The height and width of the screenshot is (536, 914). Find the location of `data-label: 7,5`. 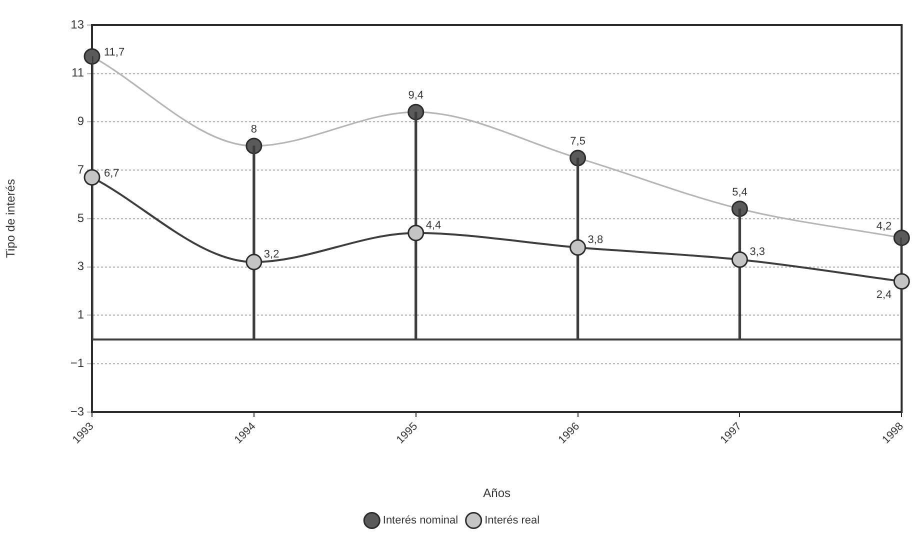

data-label: 7,5 is located at coordinates (578, 142).